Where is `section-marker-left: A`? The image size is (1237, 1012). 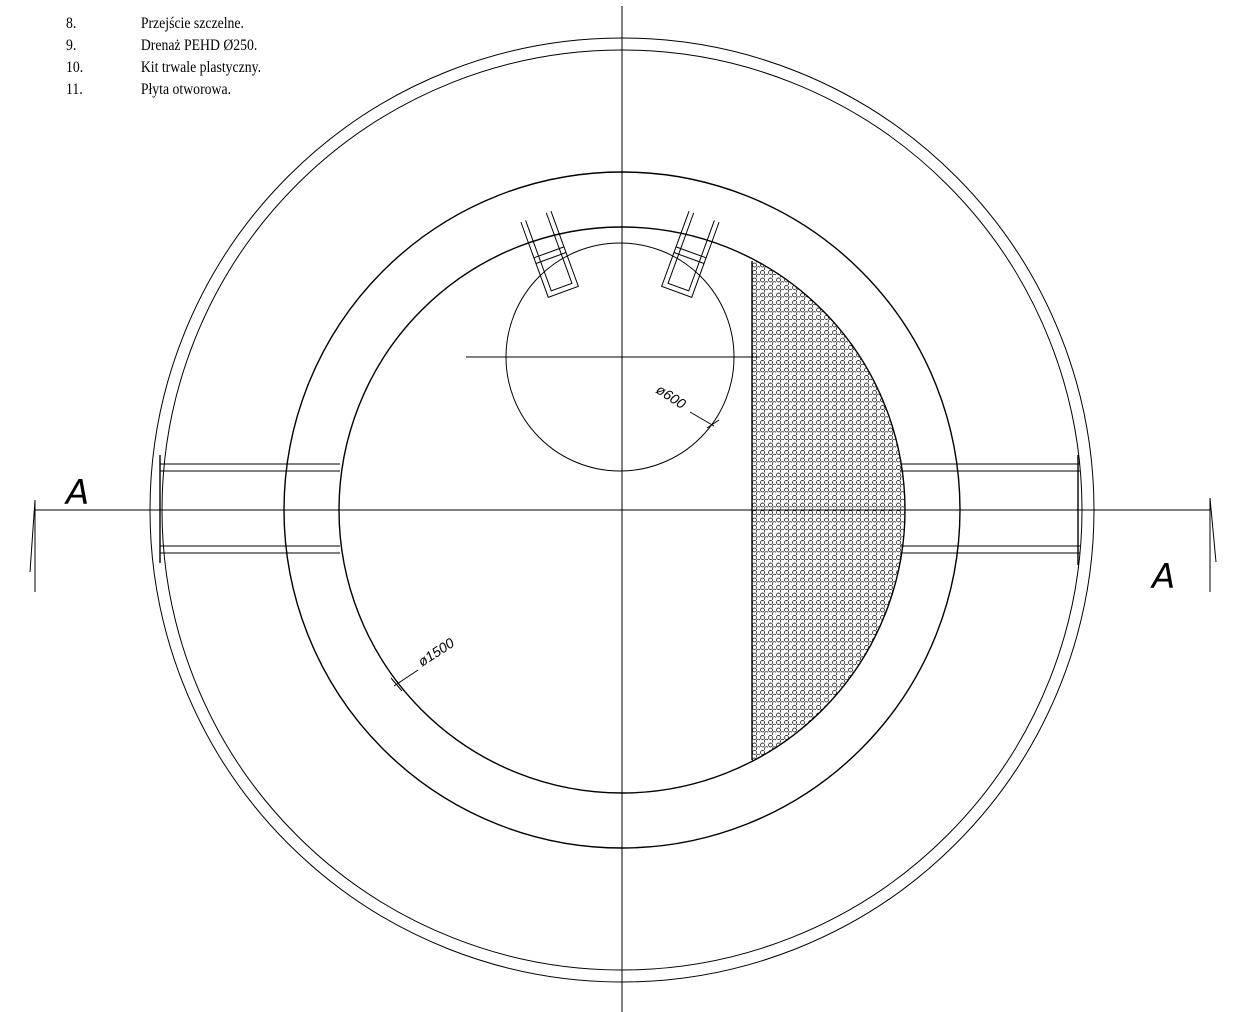 section-marker-left: A is located at coordinates (59, 532).